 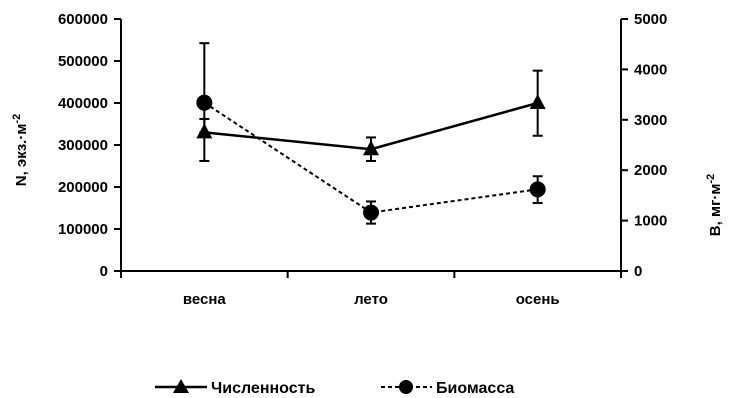 What do you see at coordinates (104, 271) in the screenshot?
I see `y-left-tick-label: 0` at bounding box center [104, 271].